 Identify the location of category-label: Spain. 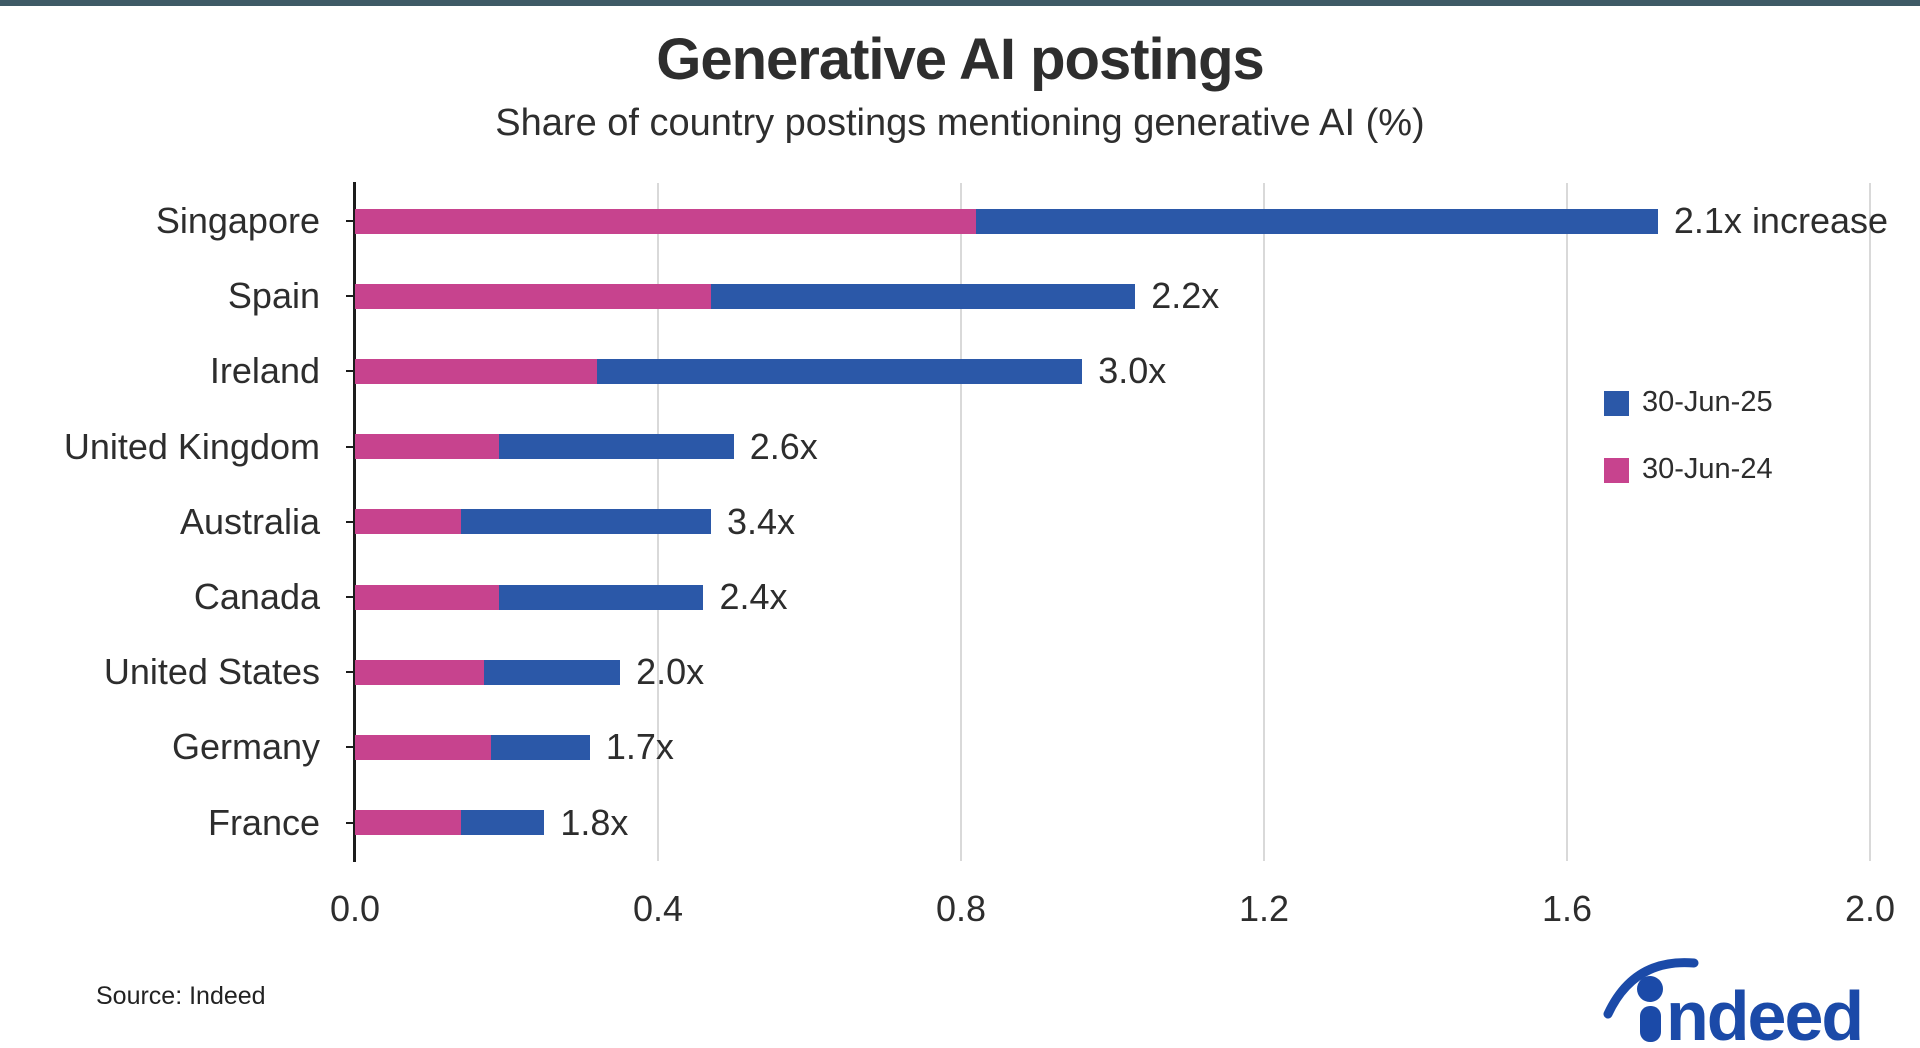
(273, 296).